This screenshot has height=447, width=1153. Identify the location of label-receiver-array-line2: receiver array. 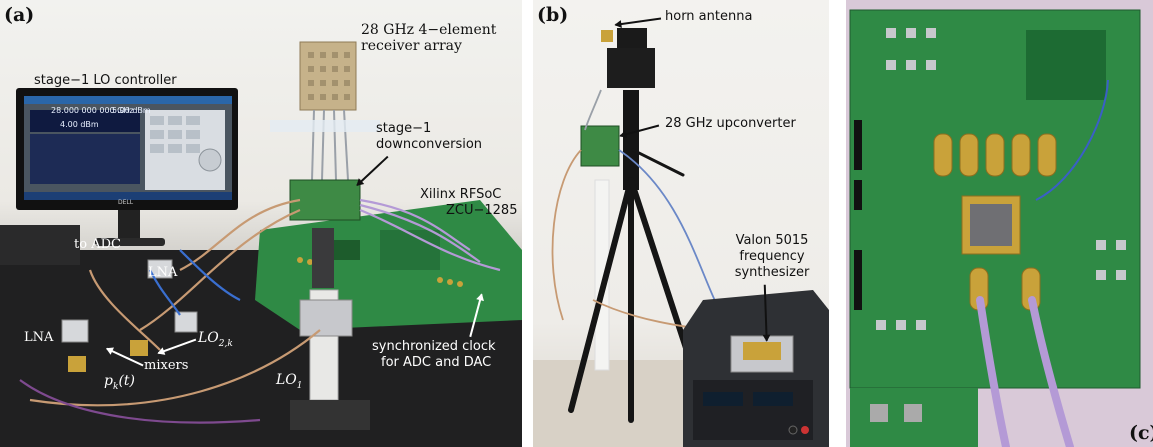
(411, 46).